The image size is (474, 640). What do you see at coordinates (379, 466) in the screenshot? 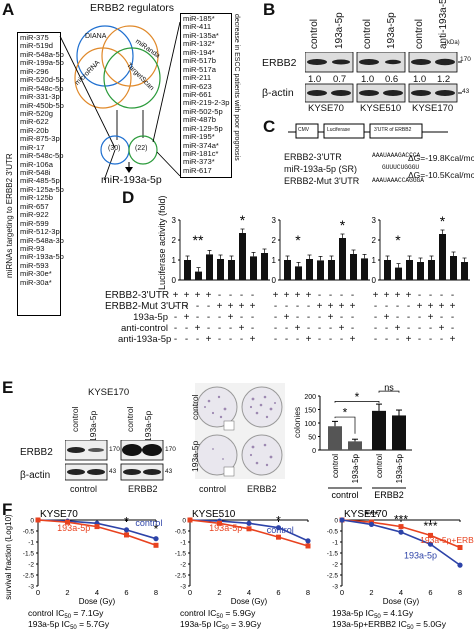
I see `e-bar-xlabel: control` at bounding box center [379, 466].